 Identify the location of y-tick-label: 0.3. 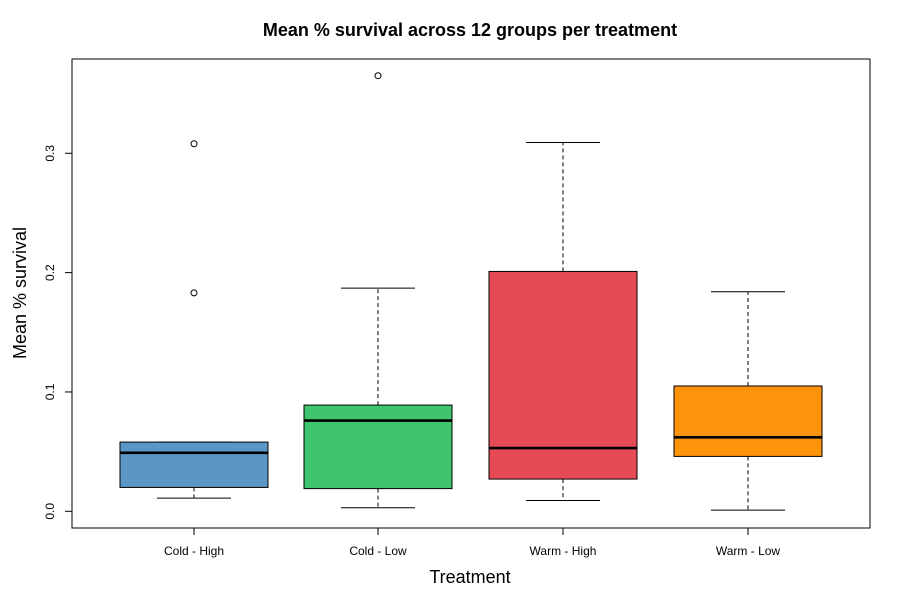
(50, 153).